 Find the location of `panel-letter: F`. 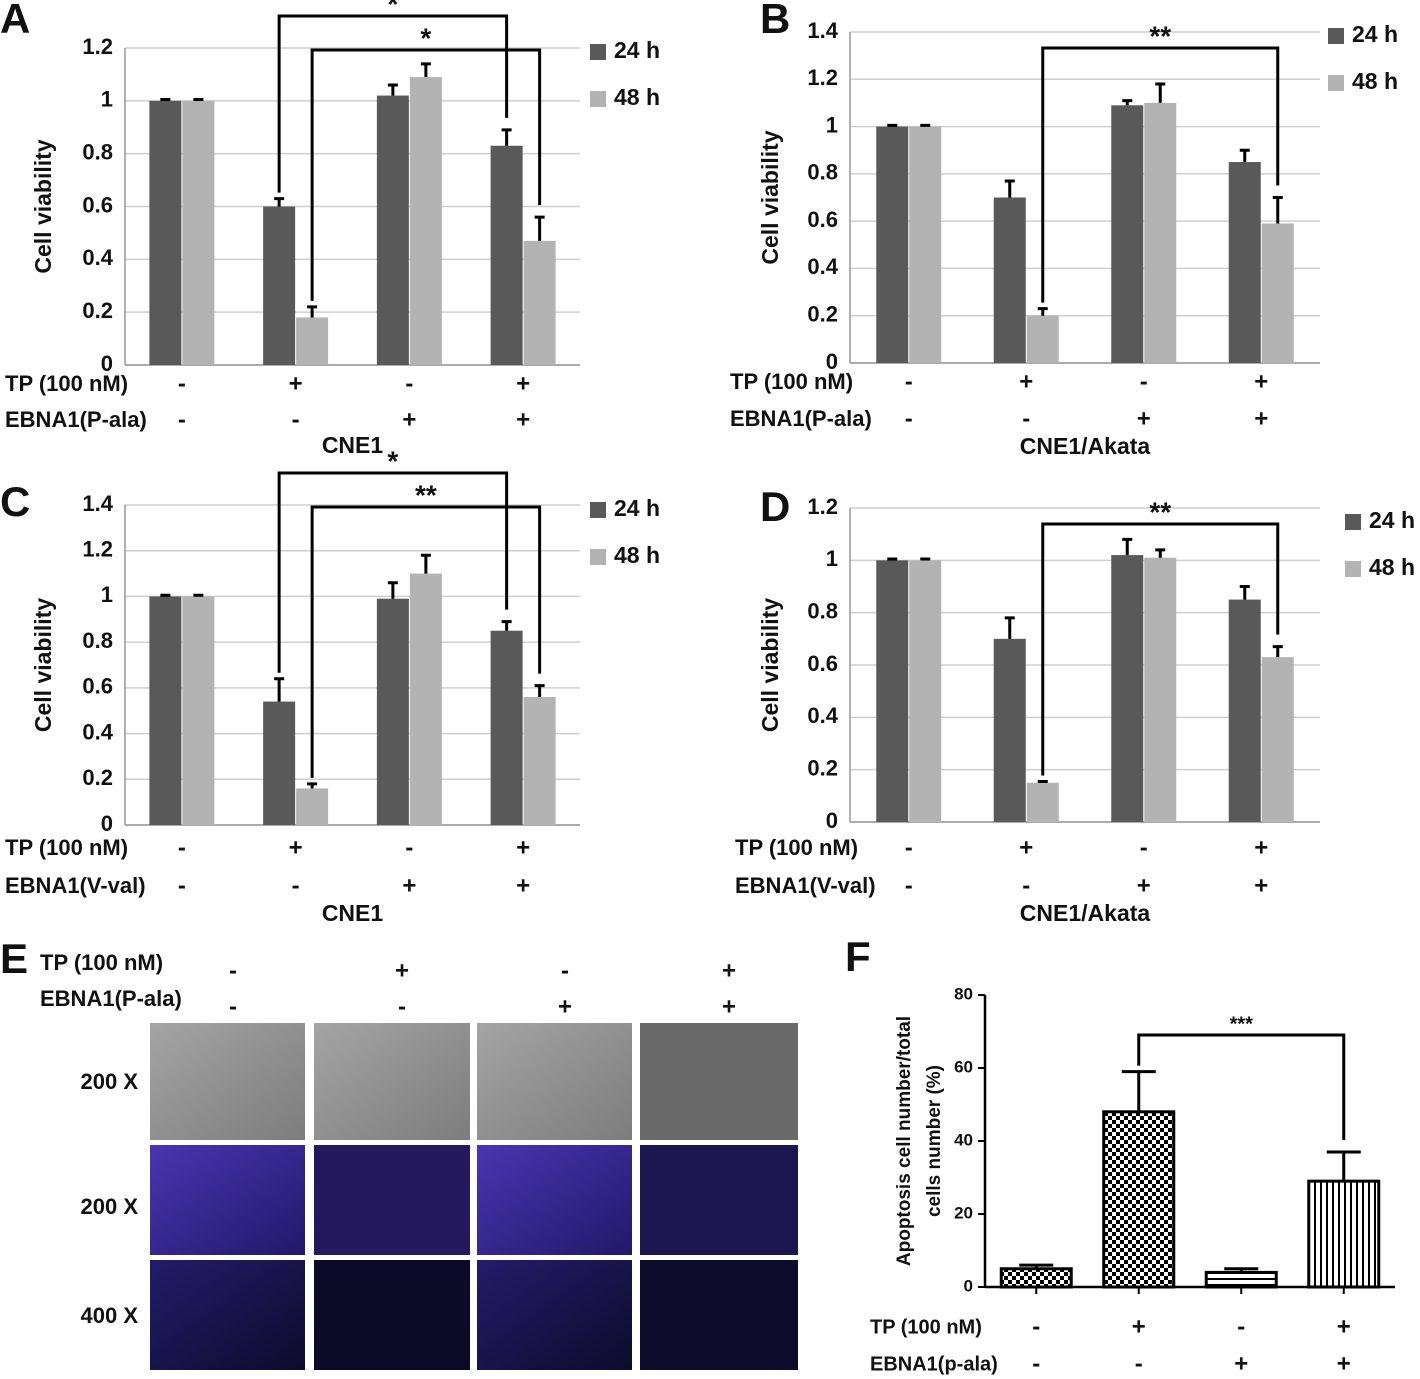

panel-letter: F is located at coordinates (858, 956).